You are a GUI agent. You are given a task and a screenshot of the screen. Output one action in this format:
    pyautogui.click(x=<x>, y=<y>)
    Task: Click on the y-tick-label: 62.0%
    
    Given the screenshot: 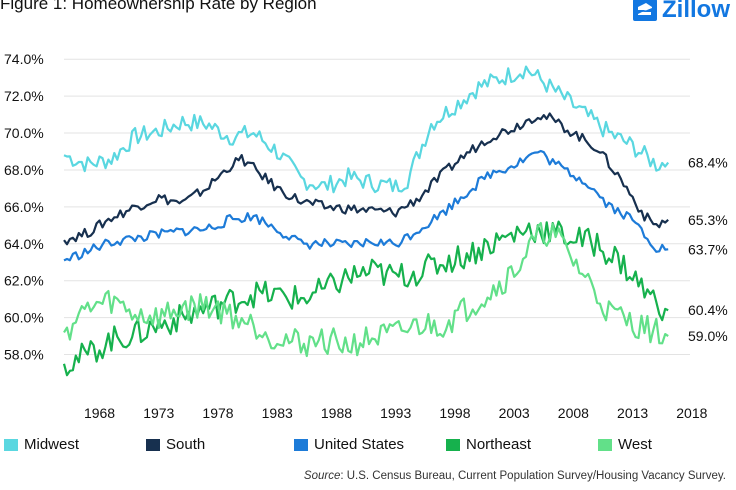 What is the action you would take?
    pyautogui.click(x=24, y=281)
    